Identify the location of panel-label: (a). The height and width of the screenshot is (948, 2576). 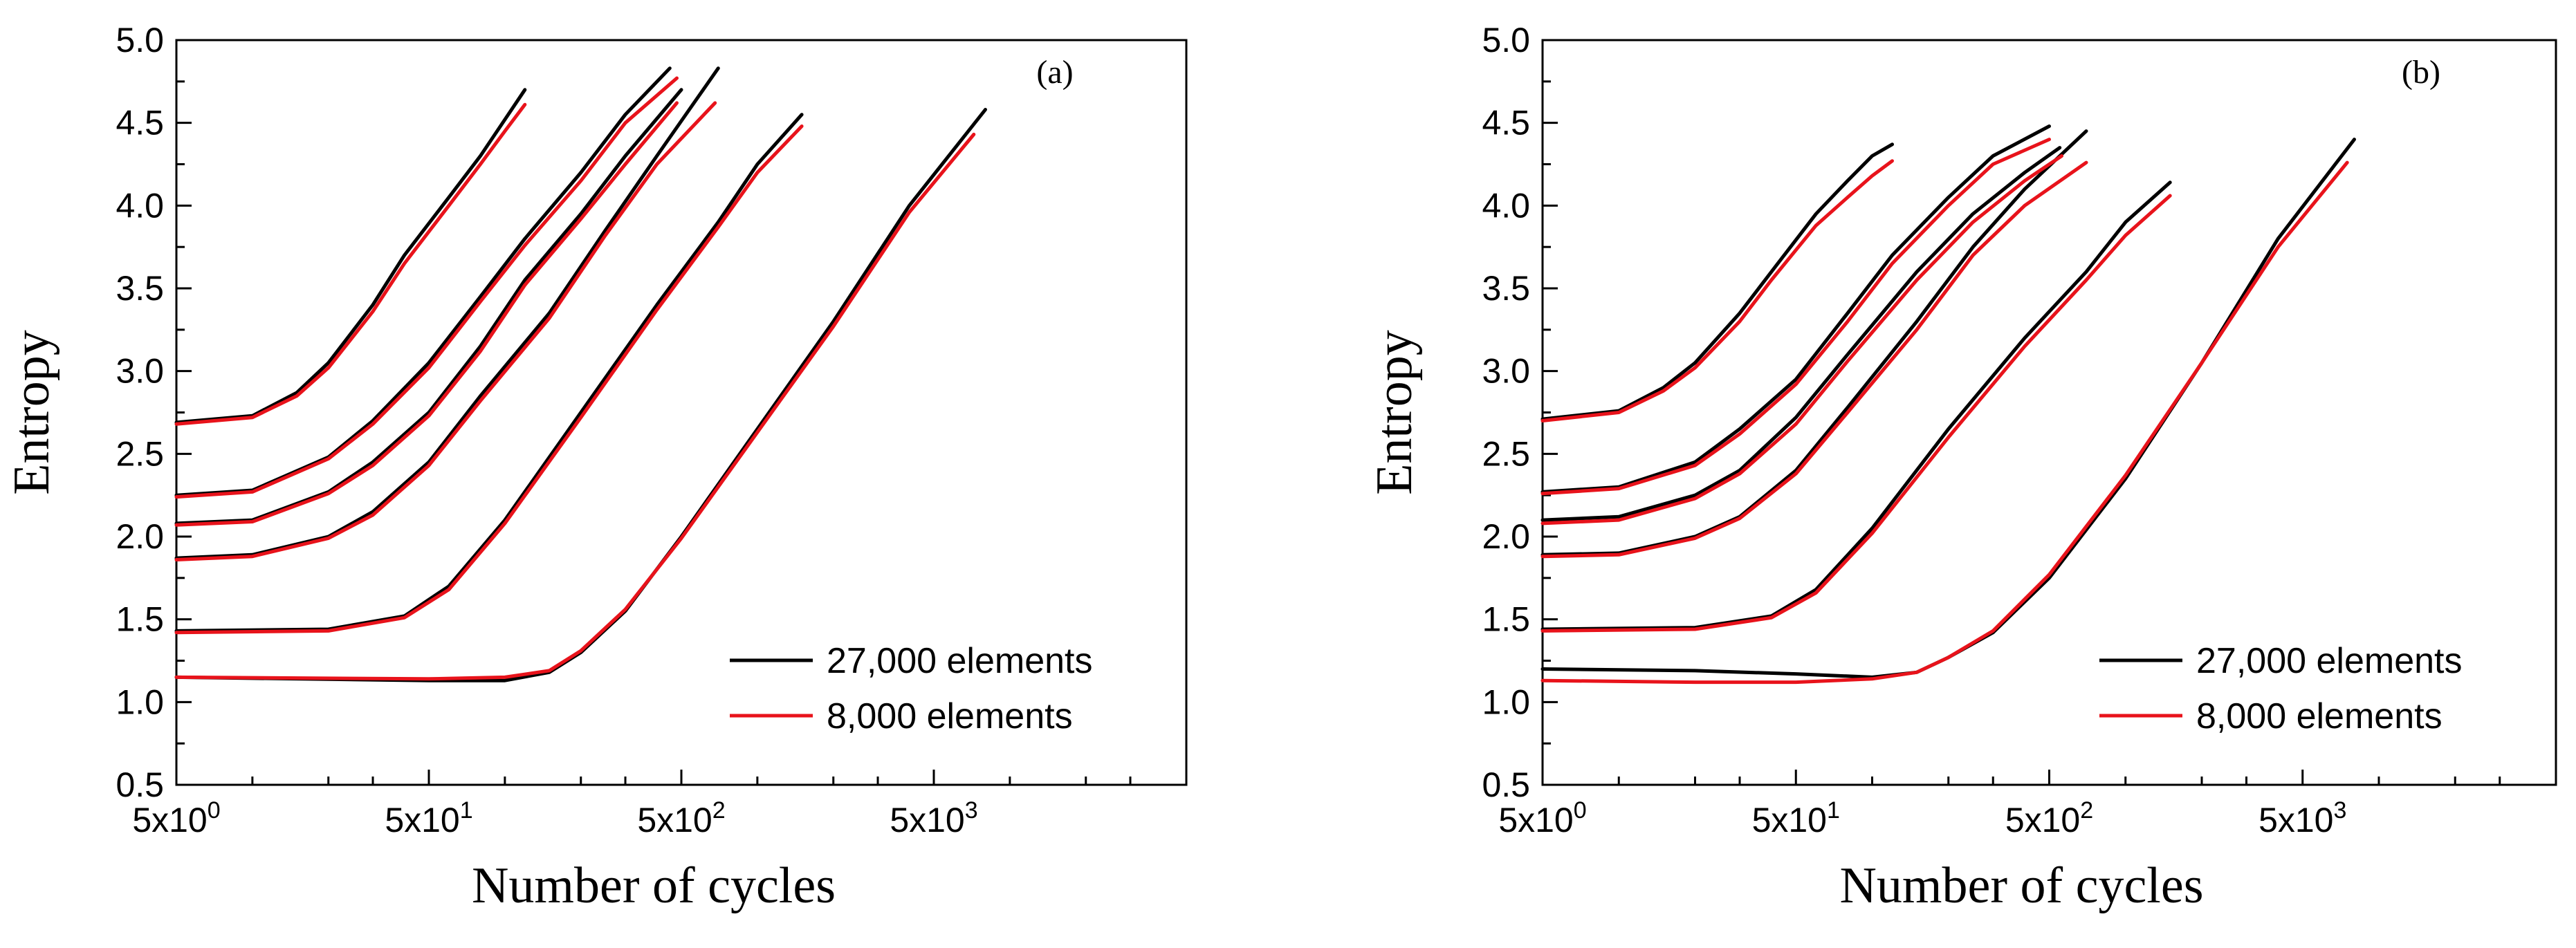
(1054, 72).